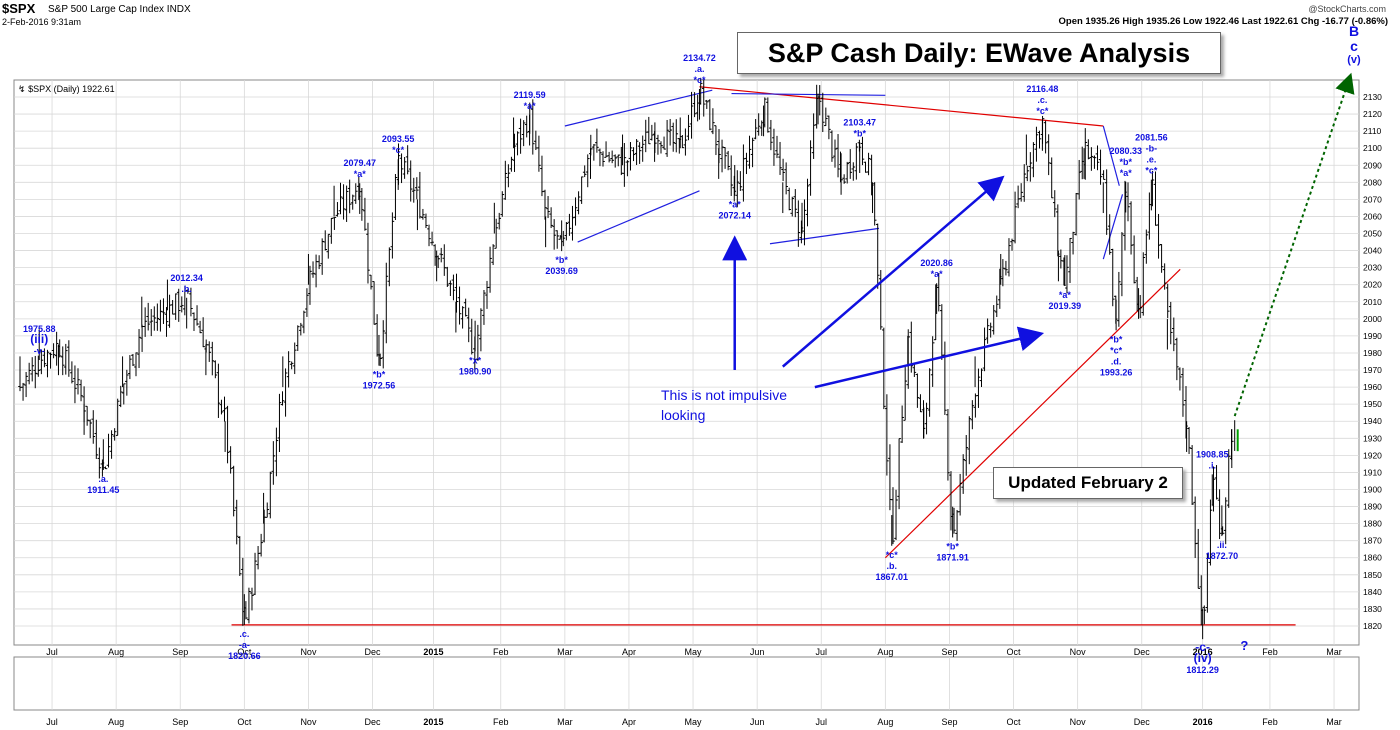 The width and height of the screenshot is (1400, 730). I want to click on wave-label: *c*.b.1867.01, so click(891, 566).